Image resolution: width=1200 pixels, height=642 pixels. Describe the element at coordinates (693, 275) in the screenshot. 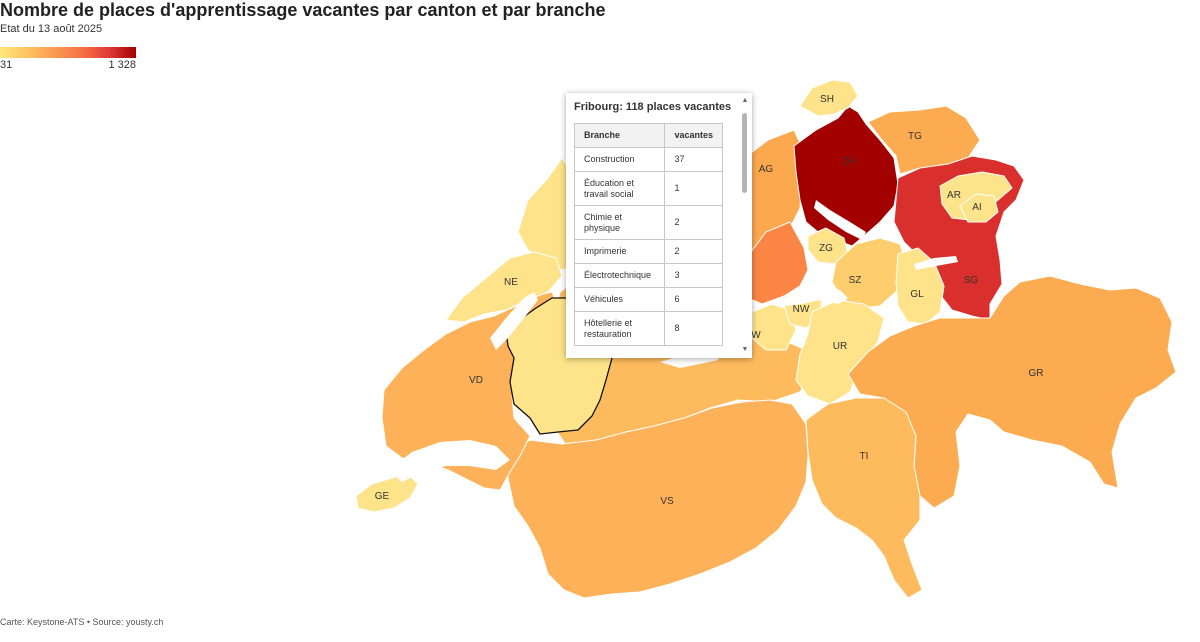

I see `row-vacantes: 3` at that location.